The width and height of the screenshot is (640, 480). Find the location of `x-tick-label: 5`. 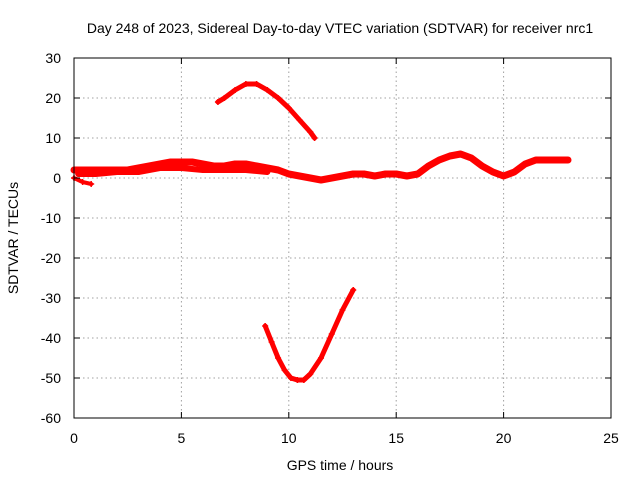

x-tick-label: 5 is located at coordinates (182, 438).